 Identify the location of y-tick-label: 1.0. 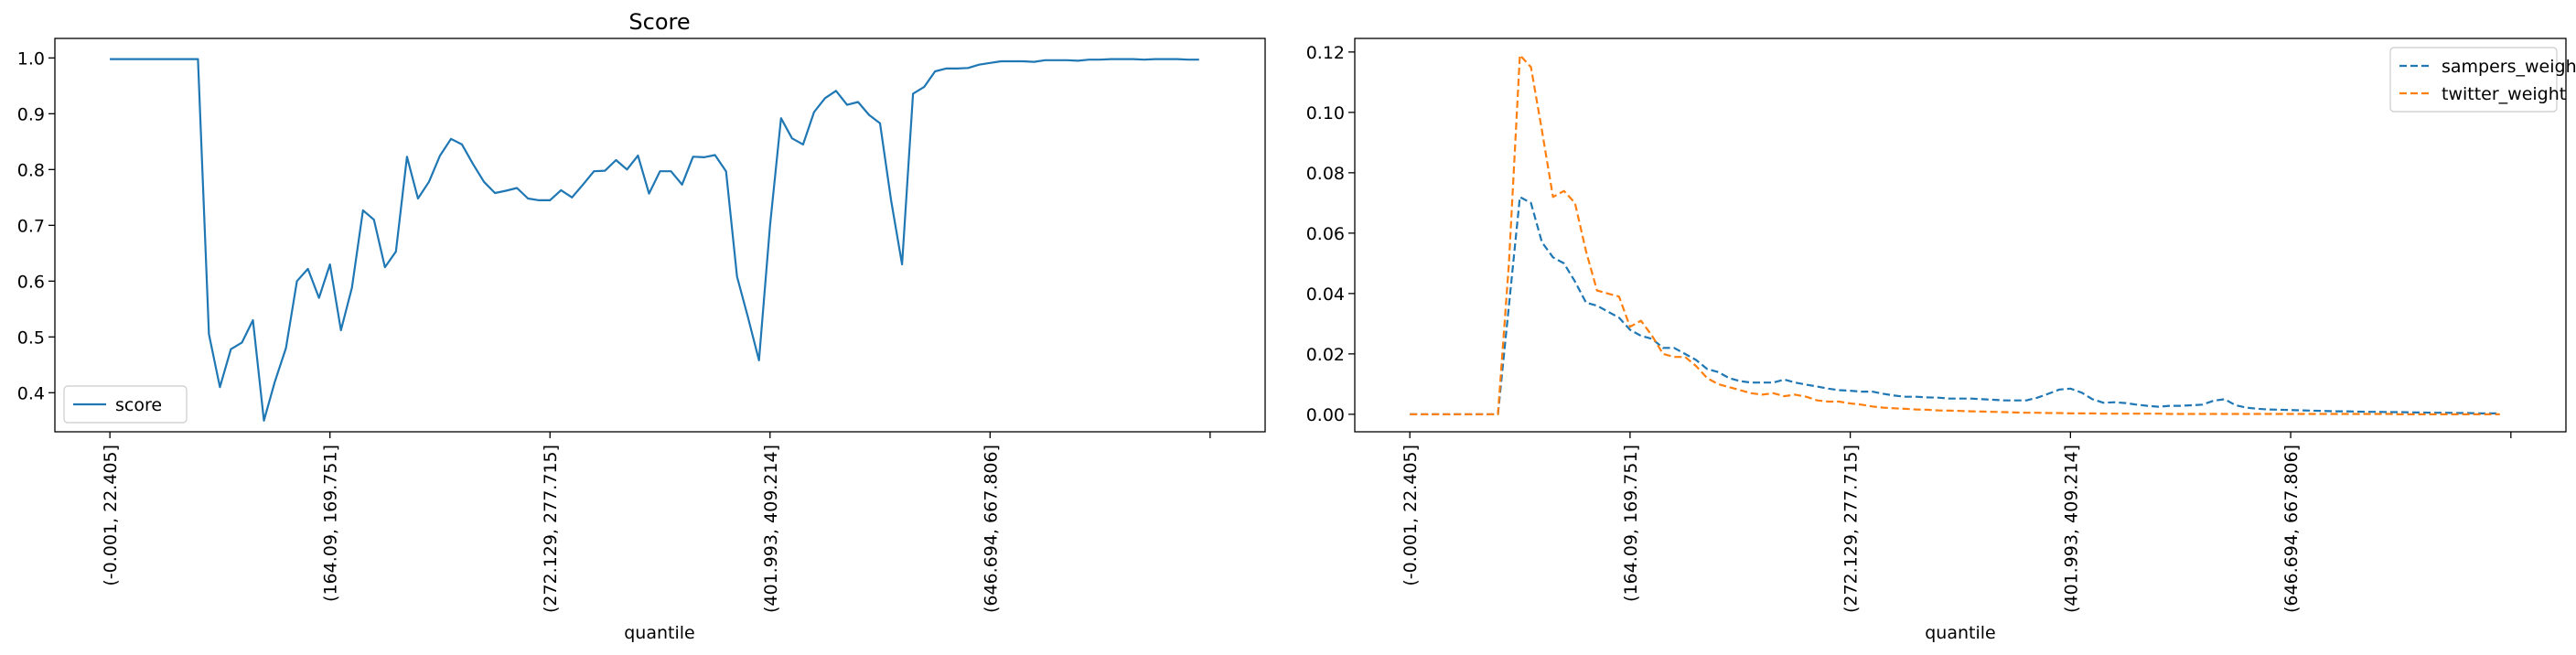
(31, 58).